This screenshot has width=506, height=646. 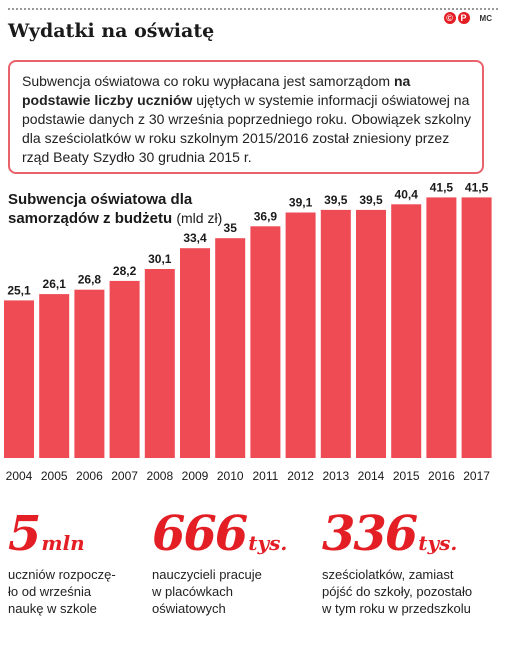 What do you see at coordinates (89, 476) in the screenshot?
I see `category-label-2006: 2006` at bounding box center [89, 476].